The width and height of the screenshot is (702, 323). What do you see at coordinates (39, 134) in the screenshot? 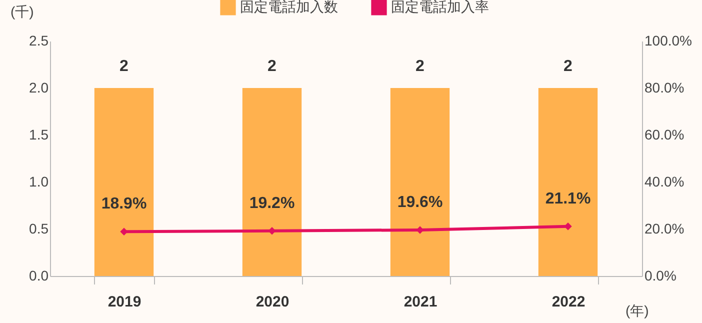
I see `y-tick-label: 1.5` at bounding box center [39, 134].